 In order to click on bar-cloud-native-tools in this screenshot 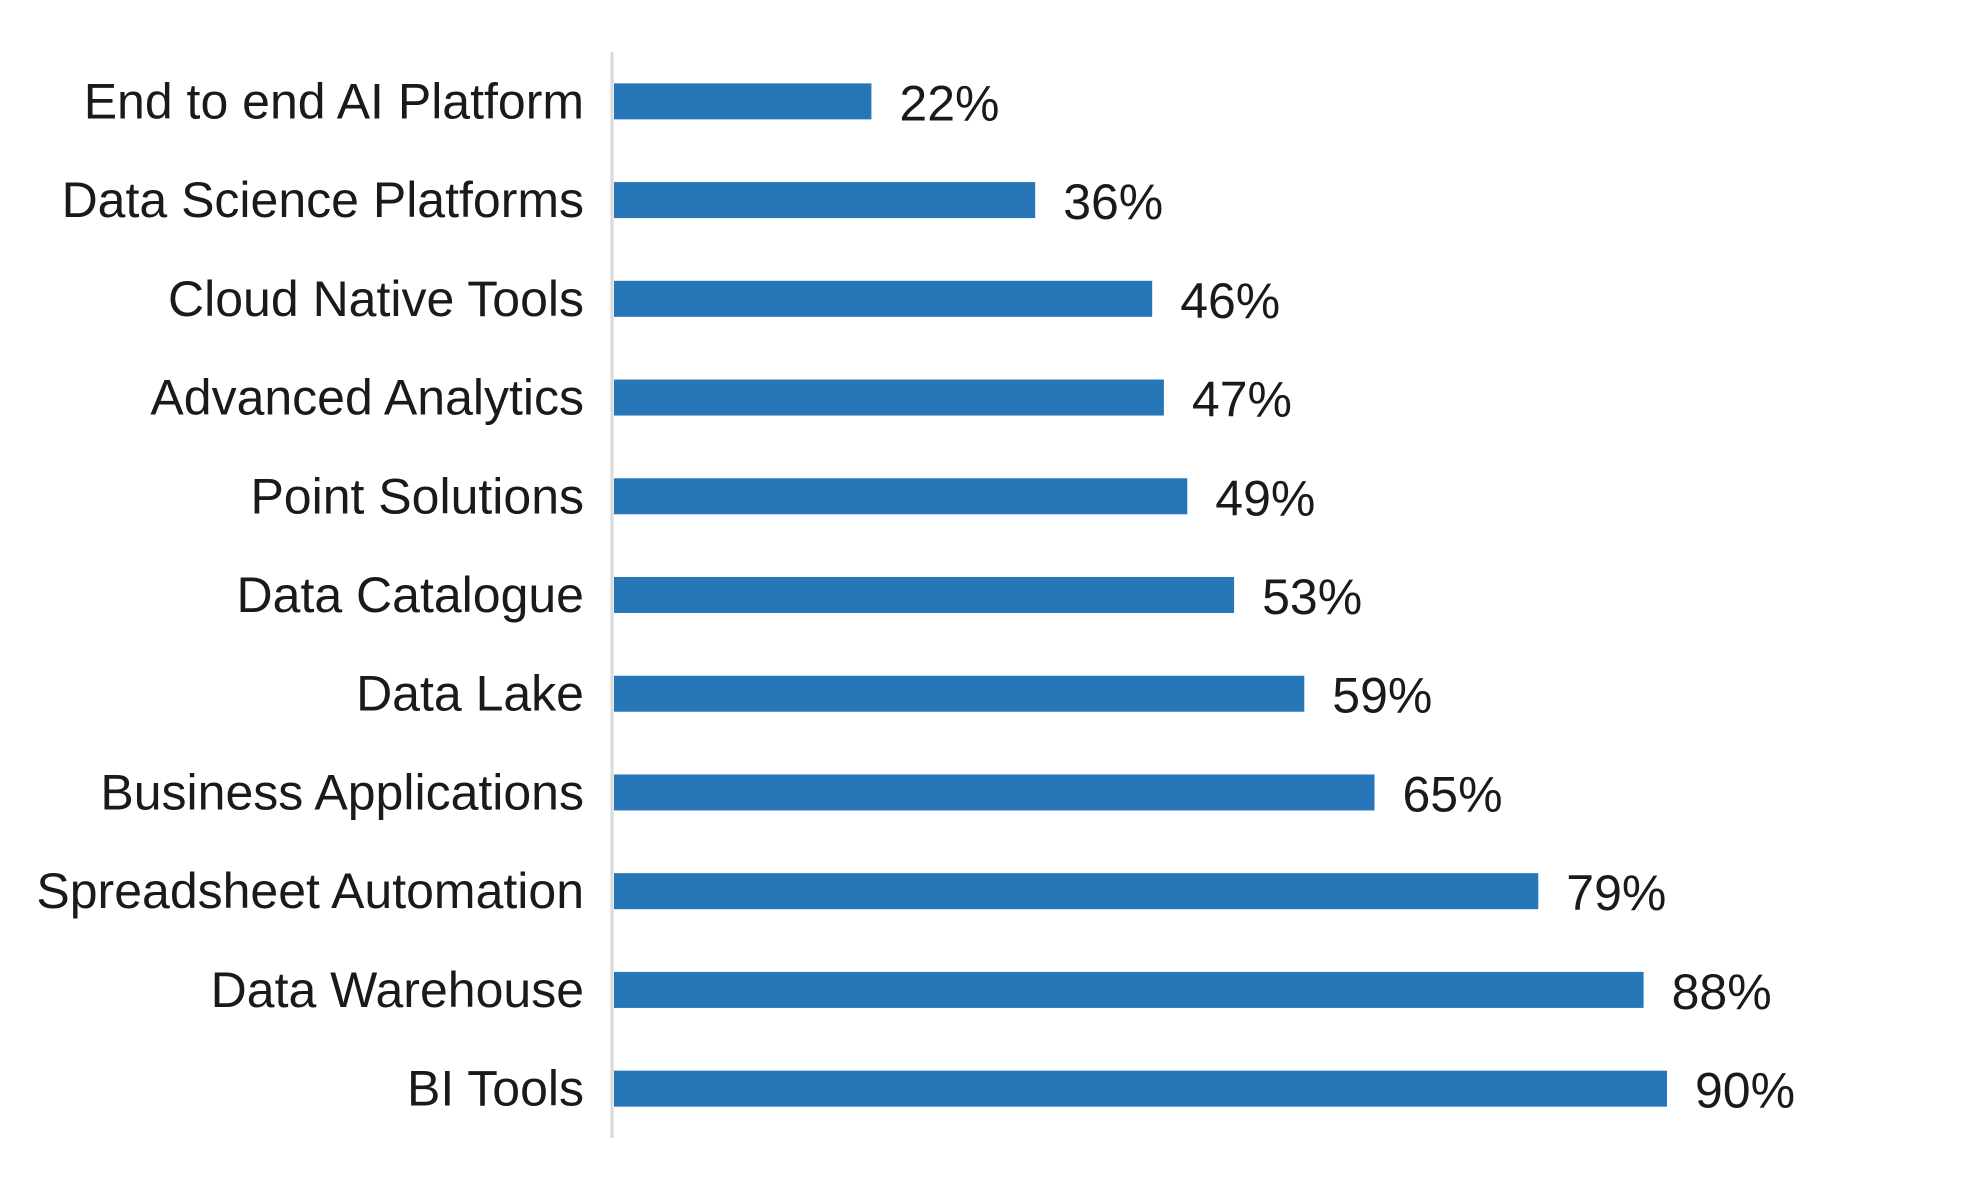, I will do `click(883, 298)`.